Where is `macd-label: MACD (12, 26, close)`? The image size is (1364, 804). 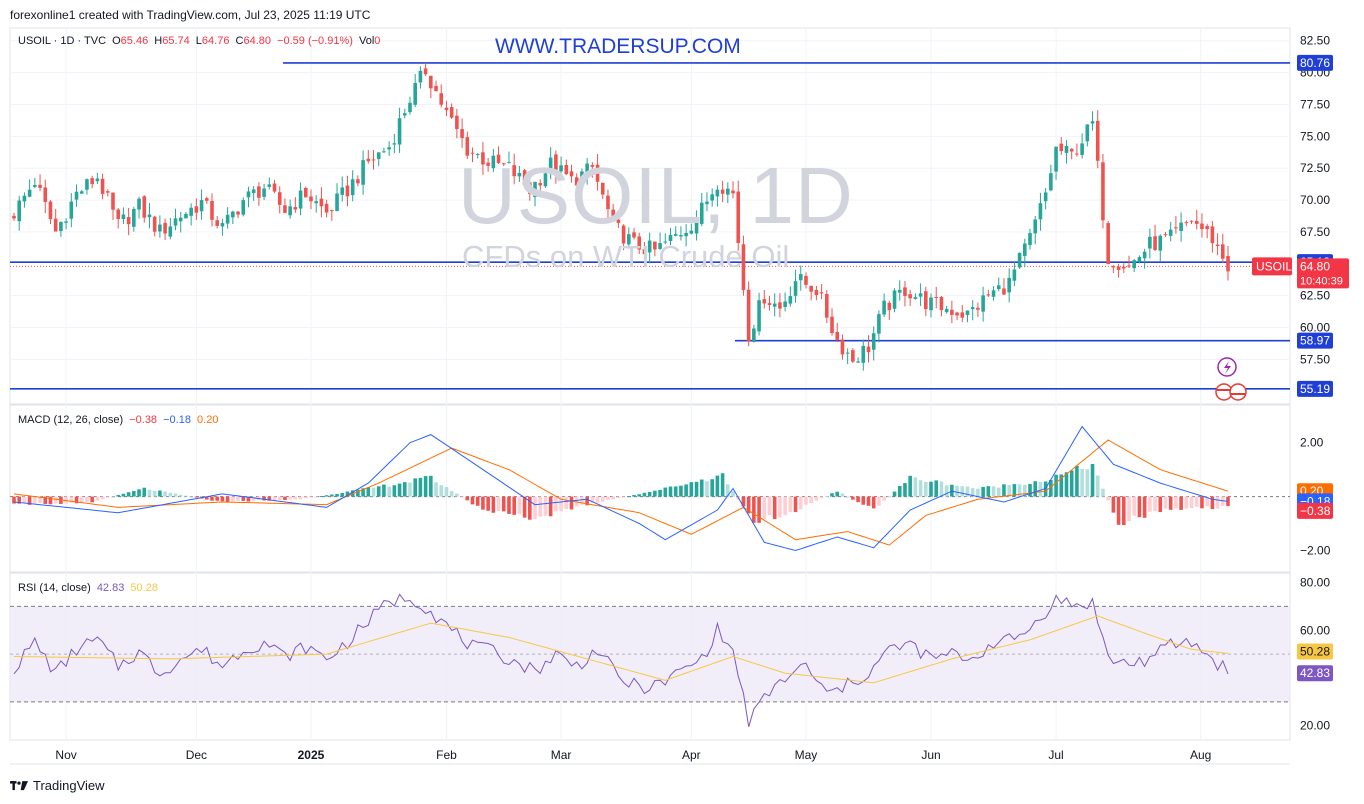 macd-label: MACD (12, 26, close) is located at coordinates (71, 420).